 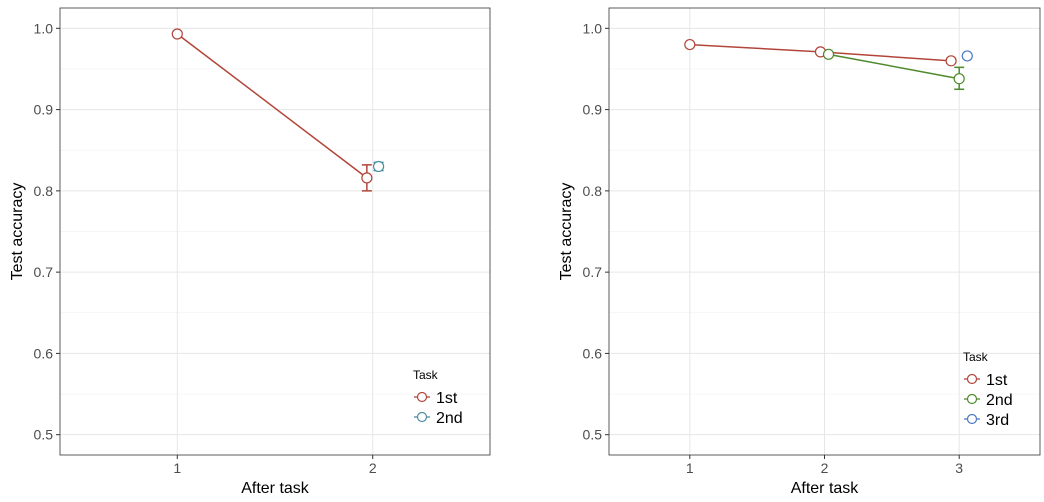 I want to click on legend: Task 1st 2nd 3rd, so click(x=988, y=389).